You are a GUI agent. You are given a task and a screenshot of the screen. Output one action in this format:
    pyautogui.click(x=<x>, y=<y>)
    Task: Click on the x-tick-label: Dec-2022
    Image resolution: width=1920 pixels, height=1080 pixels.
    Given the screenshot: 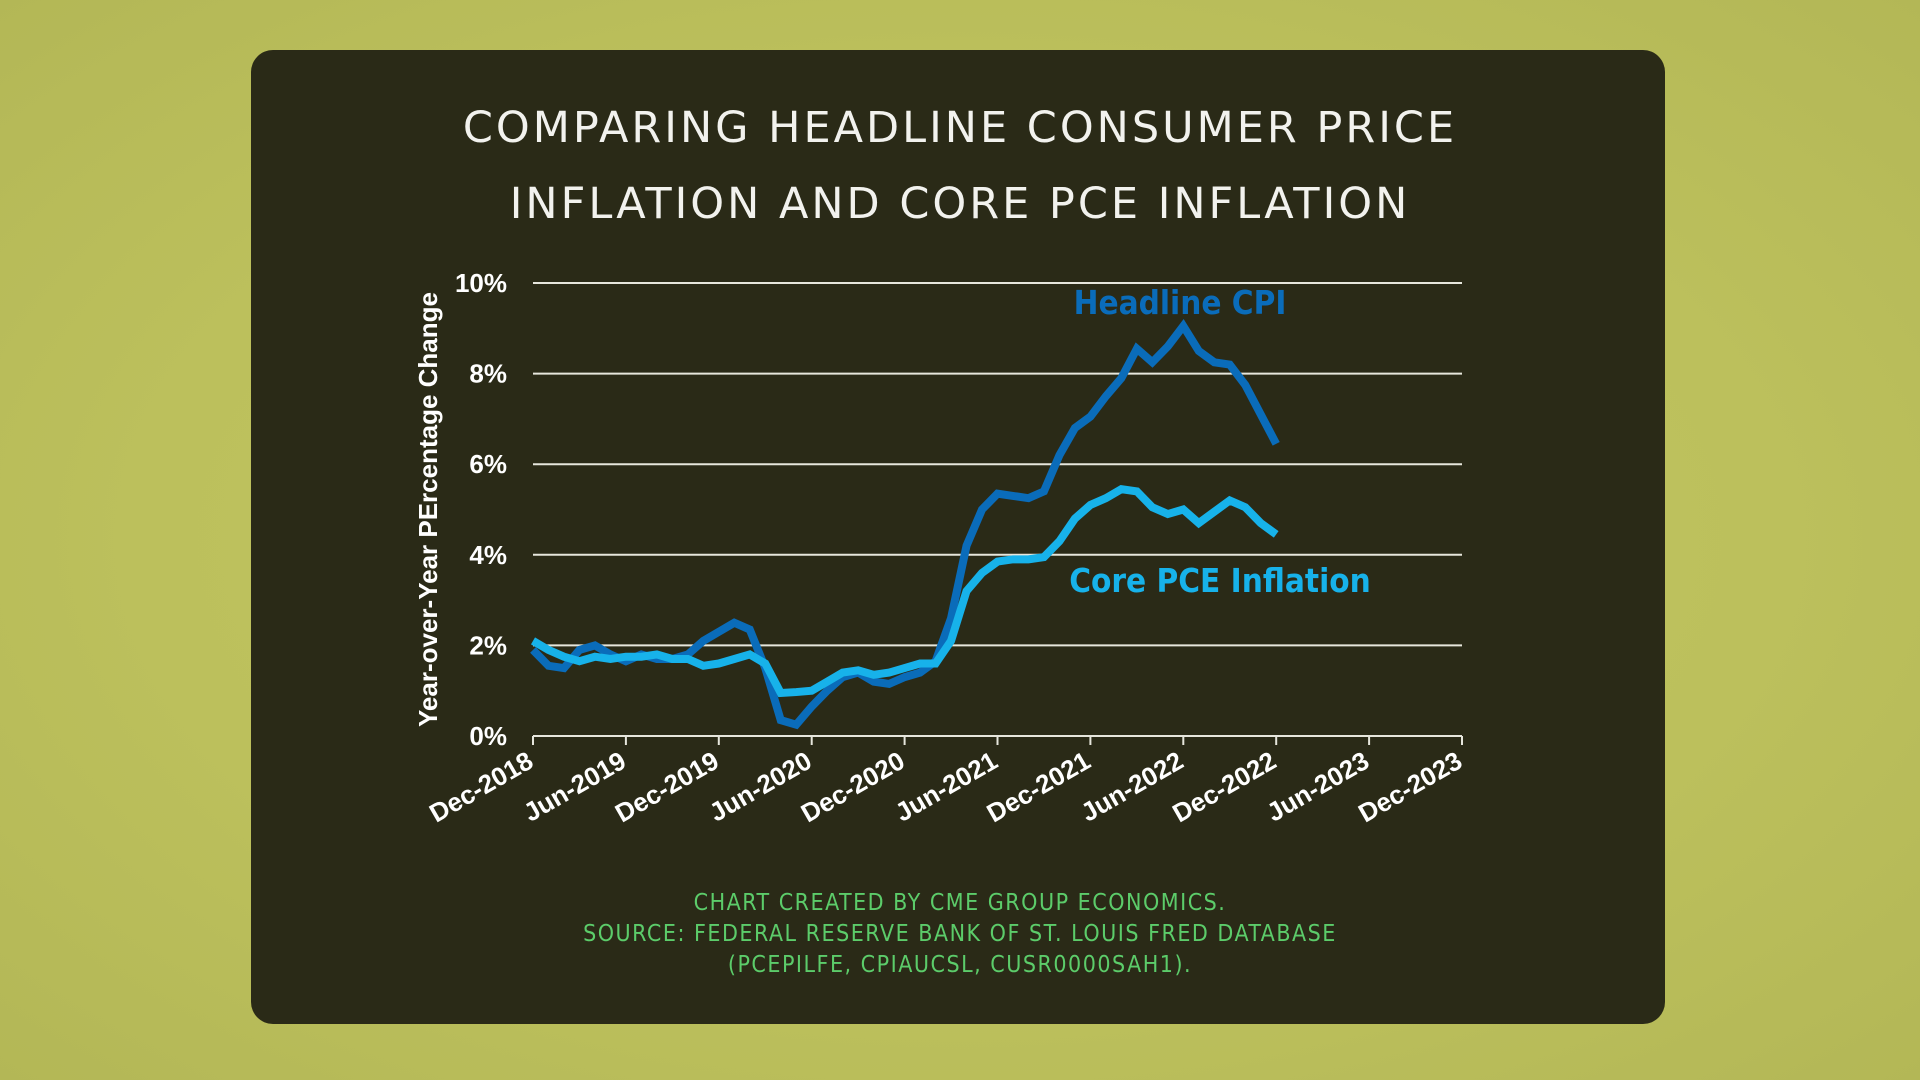 What is the action you would take?
    pyautogui.click(x=1224, y=786)
    